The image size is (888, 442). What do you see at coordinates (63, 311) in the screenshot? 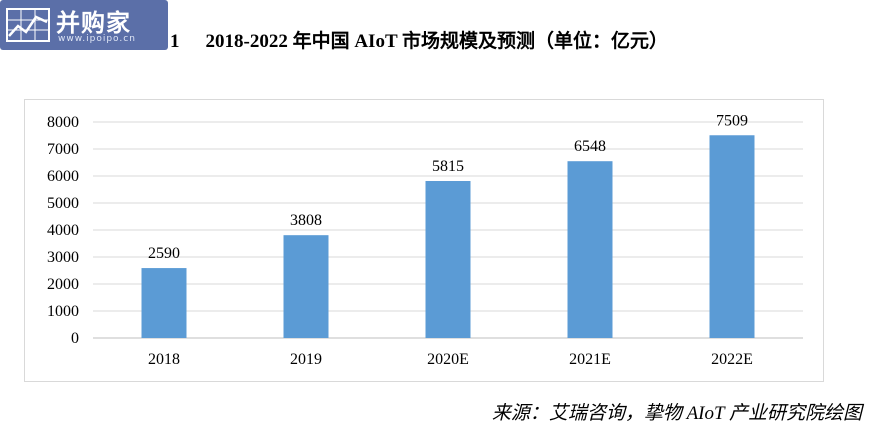
I see `y-tick-label: 1000` at bounding box center [63, 311].